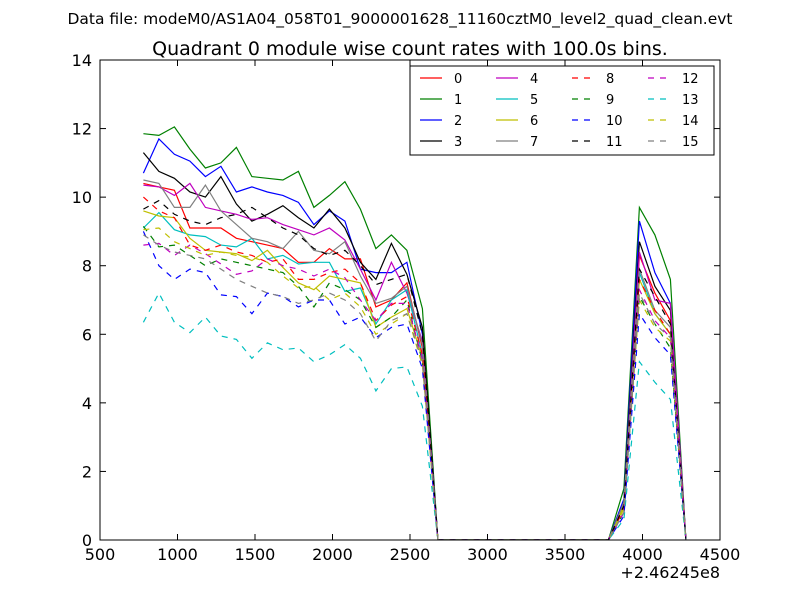  Describe the element at coordinates (614, 121) in the screenshot. I see `legend-label-10: 10` at that location.